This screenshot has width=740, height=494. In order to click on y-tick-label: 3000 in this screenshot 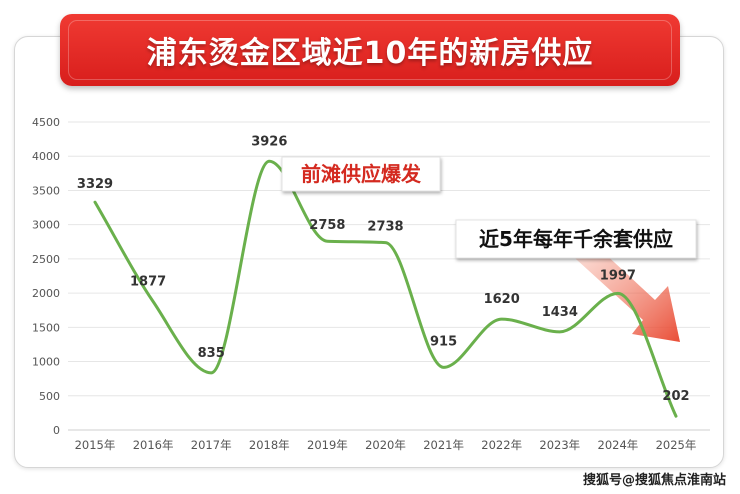, I will do `click(46, 225)`.